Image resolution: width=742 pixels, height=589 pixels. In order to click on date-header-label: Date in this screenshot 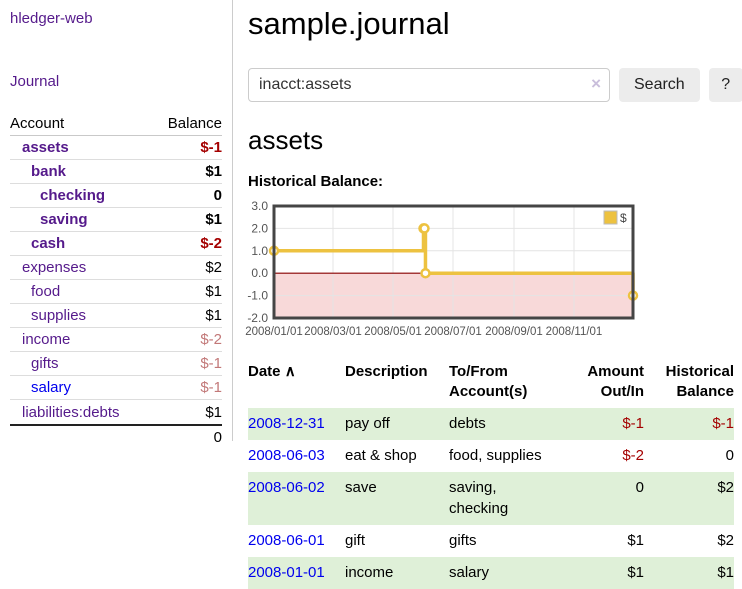, I will do `click(264, 371)`.